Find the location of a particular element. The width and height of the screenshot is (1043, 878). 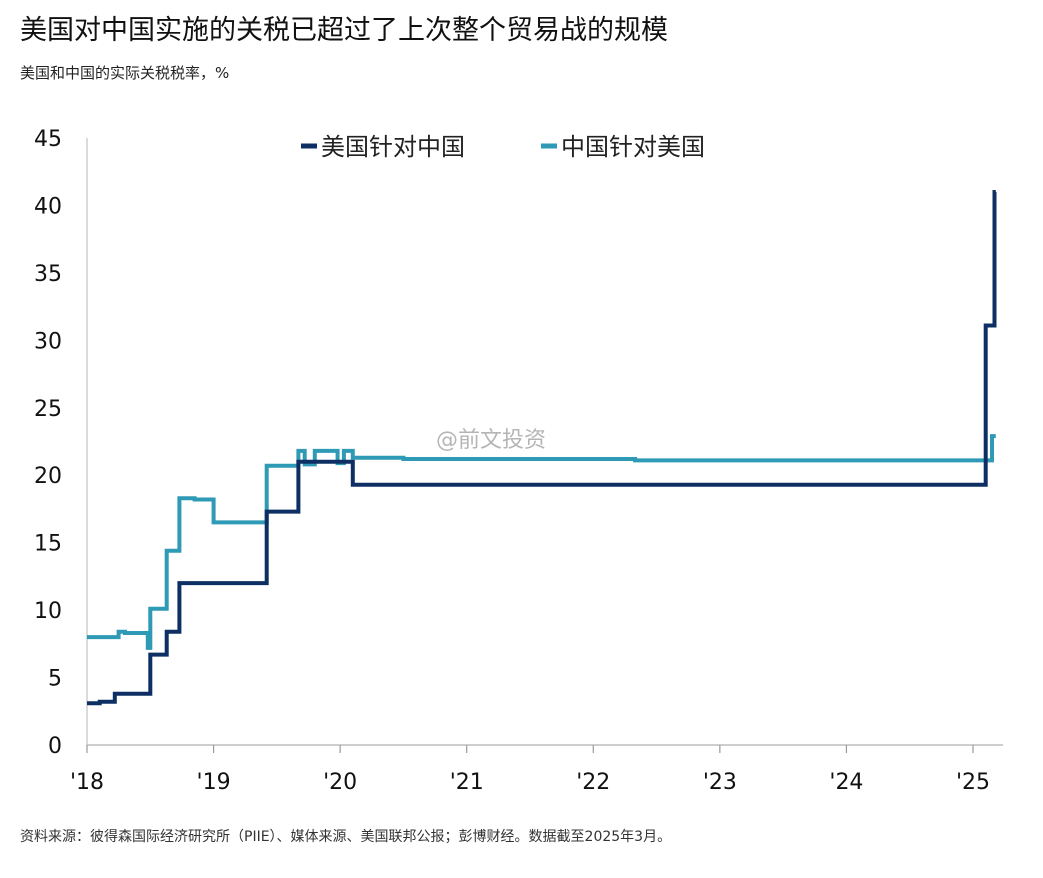

x-tick-label: '20 is located at coordinates (340, 782).